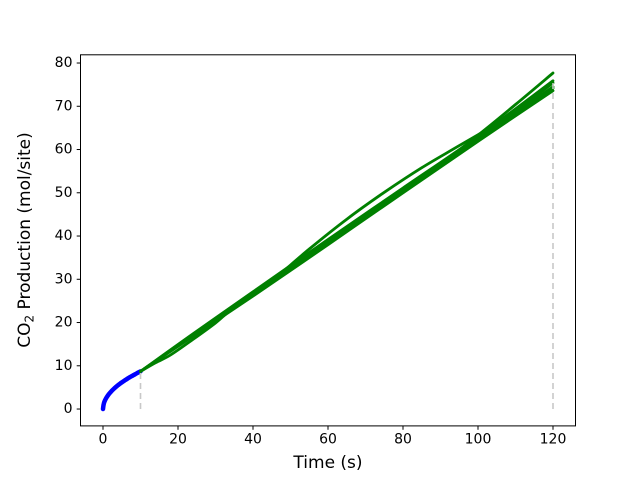  I want to click on x-axis-ticks: 0 20 40 60 80 100 120, so click(333, 436).